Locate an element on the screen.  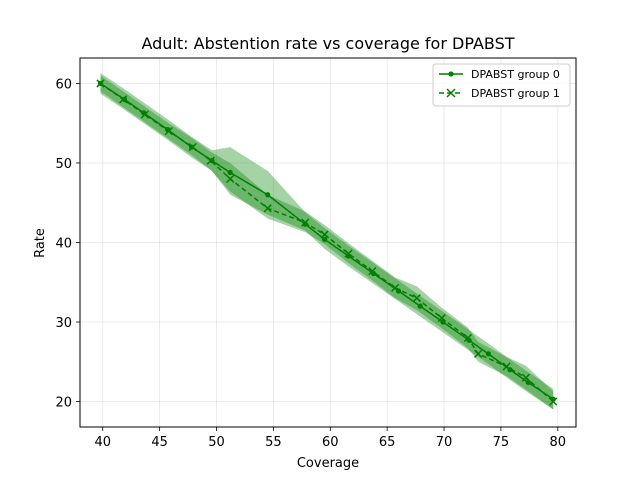
y-tick-label: 20 is located at coordinates (63, 403).